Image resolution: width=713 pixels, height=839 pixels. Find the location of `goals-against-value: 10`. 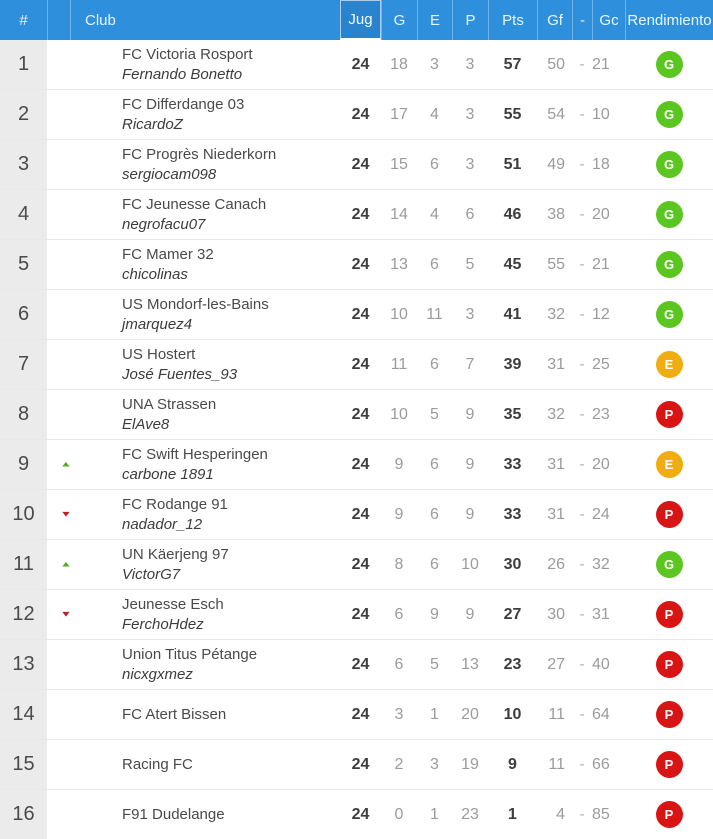

goals-against-value: 10 is located at coordinates (601, 114).